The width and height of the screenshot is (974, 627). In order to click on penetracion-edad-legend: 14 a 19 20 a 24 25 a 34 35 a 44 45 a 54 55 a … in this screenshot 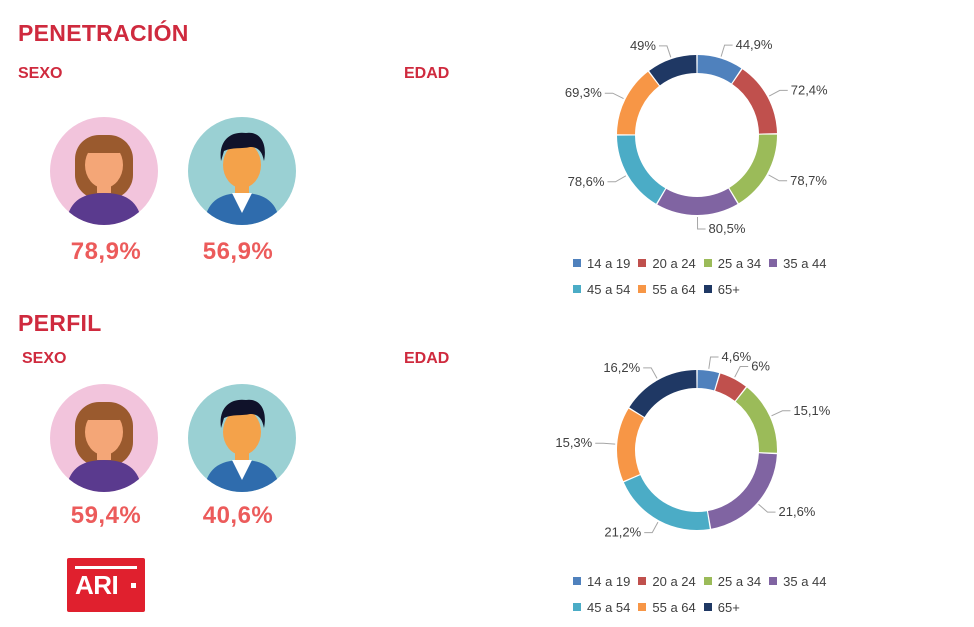, I will do `click(718, 276)`.